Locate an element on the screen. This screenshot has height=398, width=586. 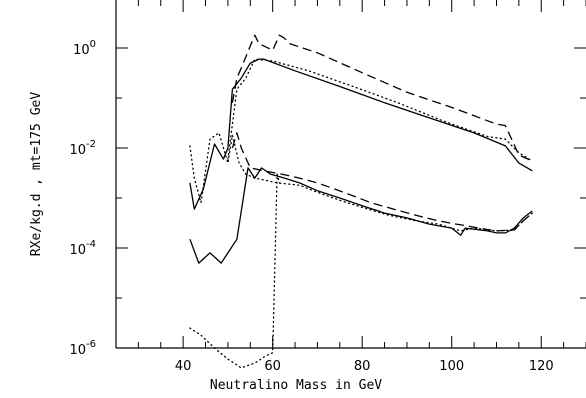
y-tick-label: 10⁻⁴ is located at coordinates (82, 248).